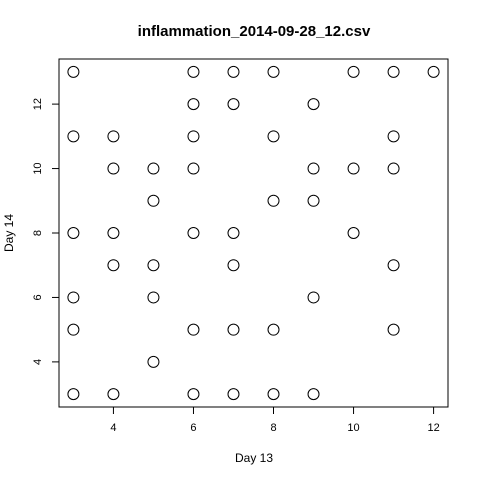  Describe the element at coordinates (38, 233) in the screenshot. I see `y-tick-label: 8` at that location.